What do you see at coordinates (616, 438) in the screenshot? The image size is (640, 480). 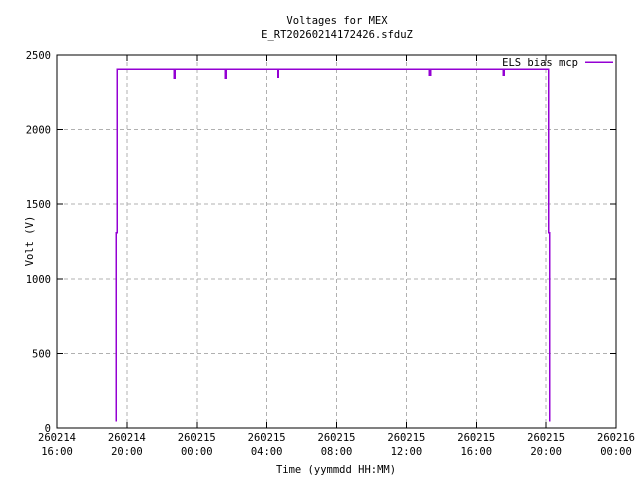 I see `x-tick-label-date: 260216` at bounding box center [616, 438].